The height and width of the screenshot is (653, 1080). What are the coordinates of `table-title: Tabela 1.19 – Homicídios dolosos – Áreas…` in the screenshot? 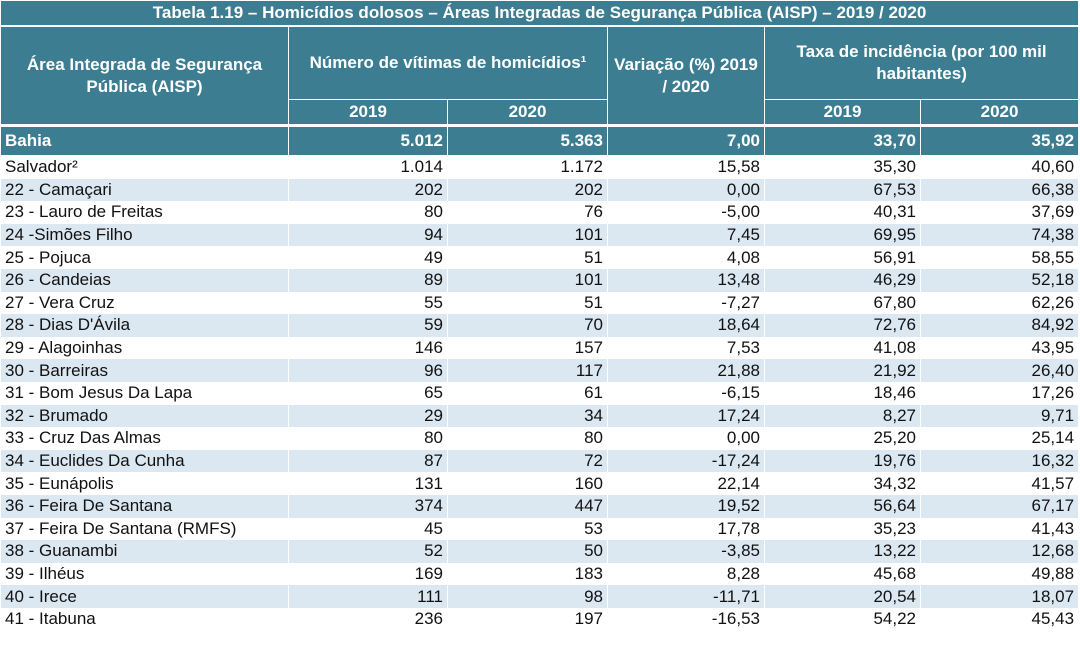 It's located at (540, 13).